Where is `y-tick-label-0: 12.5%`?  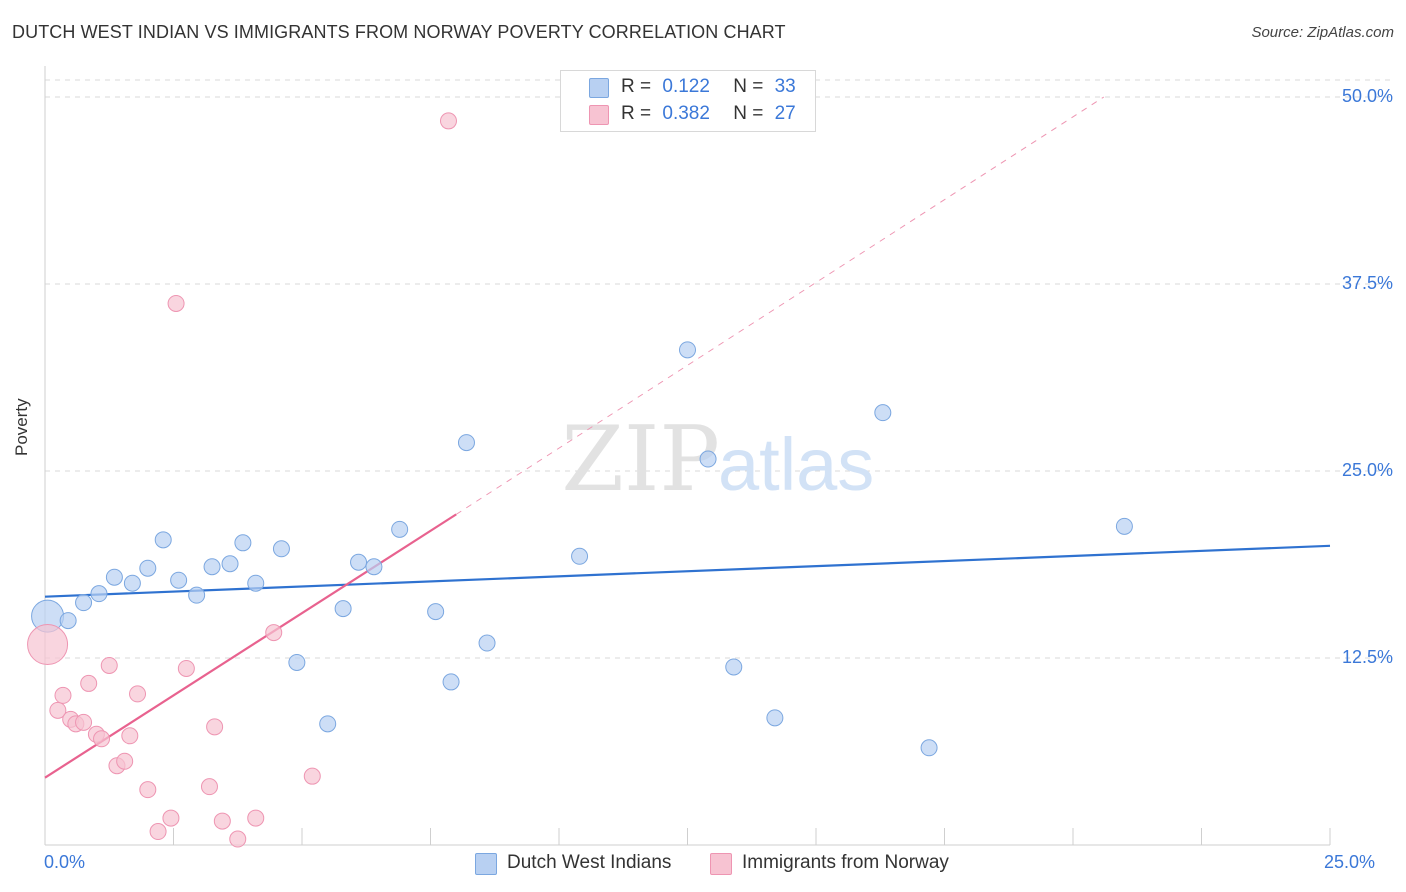 y-tick-label-0: 12.5% is located at coordinates (1367, 657).